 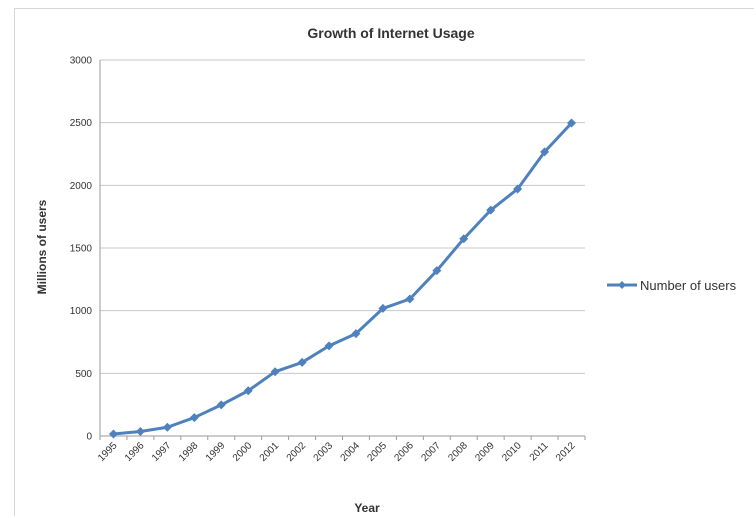 I want to click on x-tick-label: 1998, so click(x=189, y=452).